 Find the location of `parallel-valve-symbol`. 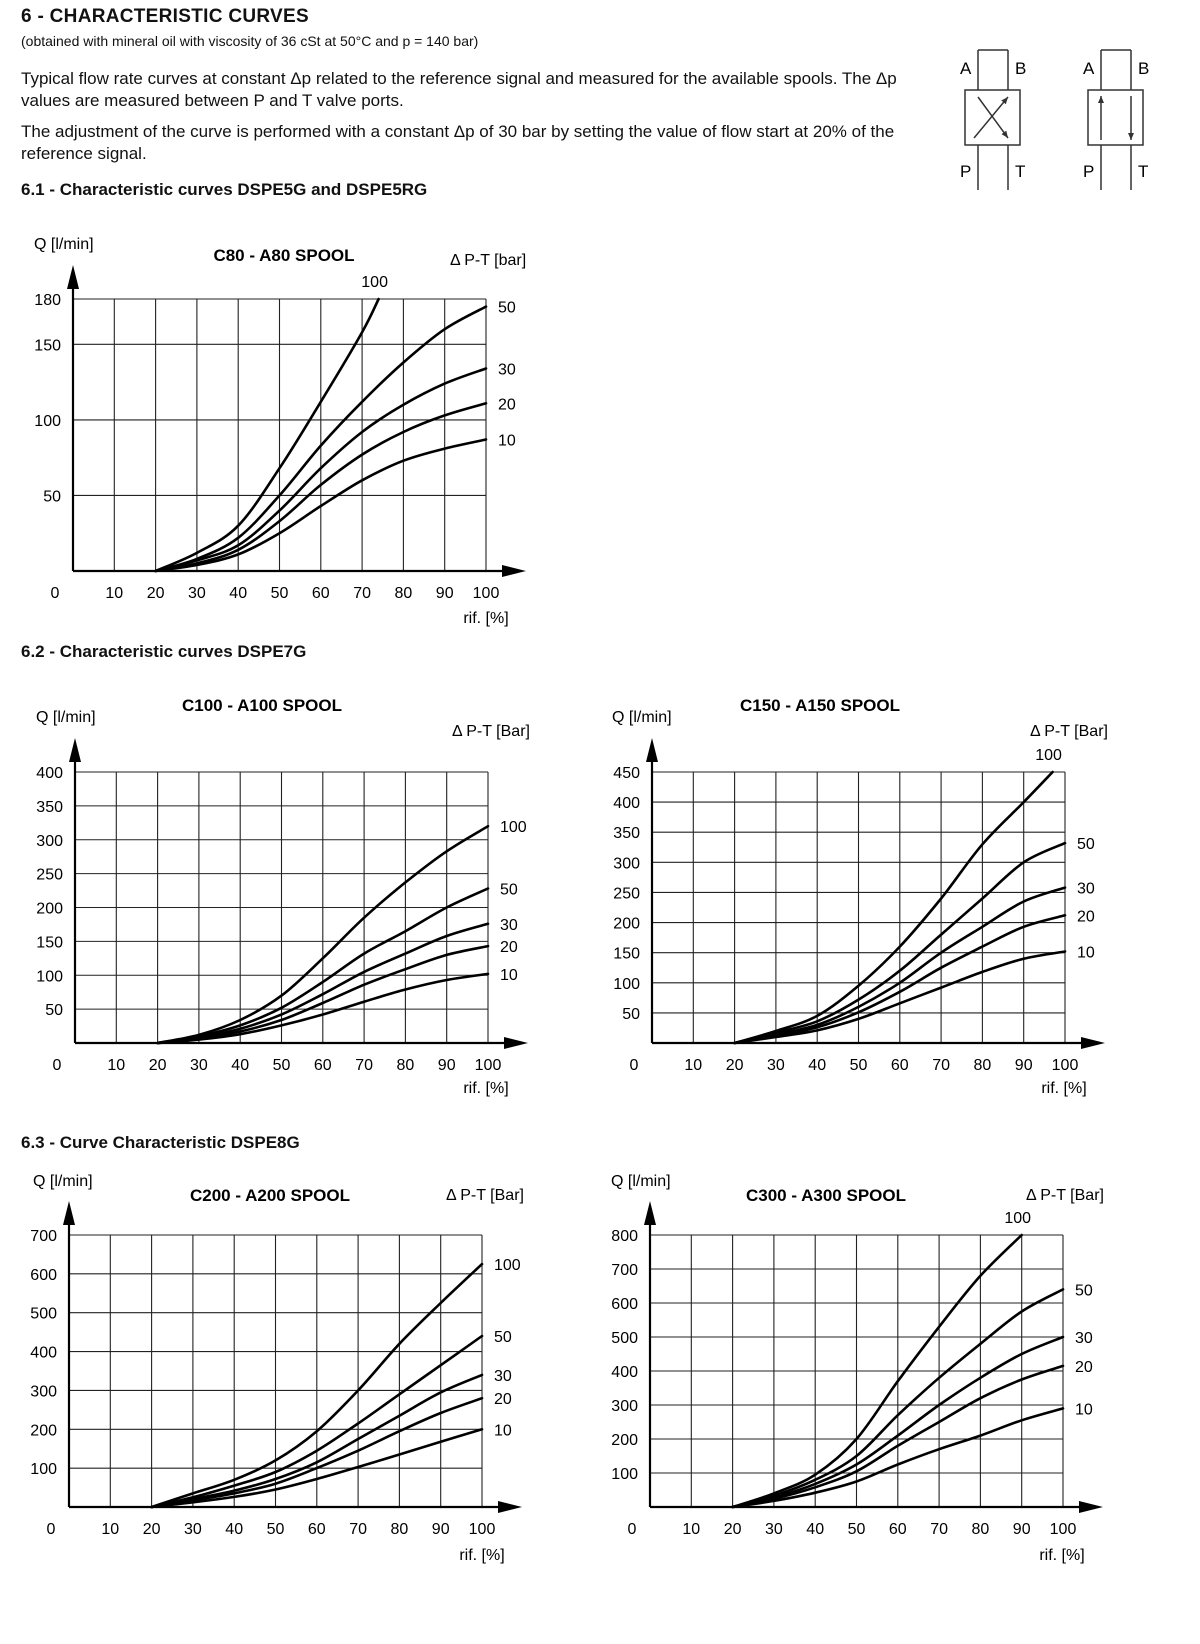

parallel-valve-symbol is located at coordinates (1115, 119).